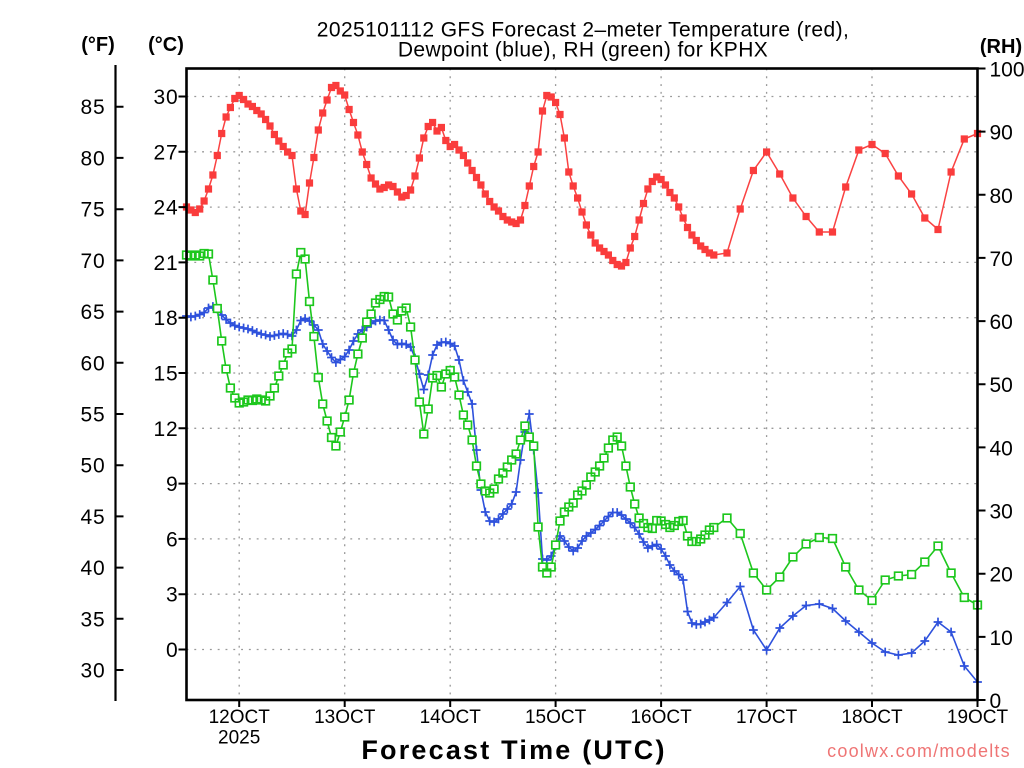 Image resolution: width=1024 pixels, height=768 pixels. What do you see at coordinates (583, 50) in the screenshot?
I see `svg-text:Dewpoint (blue), RH (green) fo: Dewpoint (blue), RH (green) for KPHX` at bounding box center [583, 50].